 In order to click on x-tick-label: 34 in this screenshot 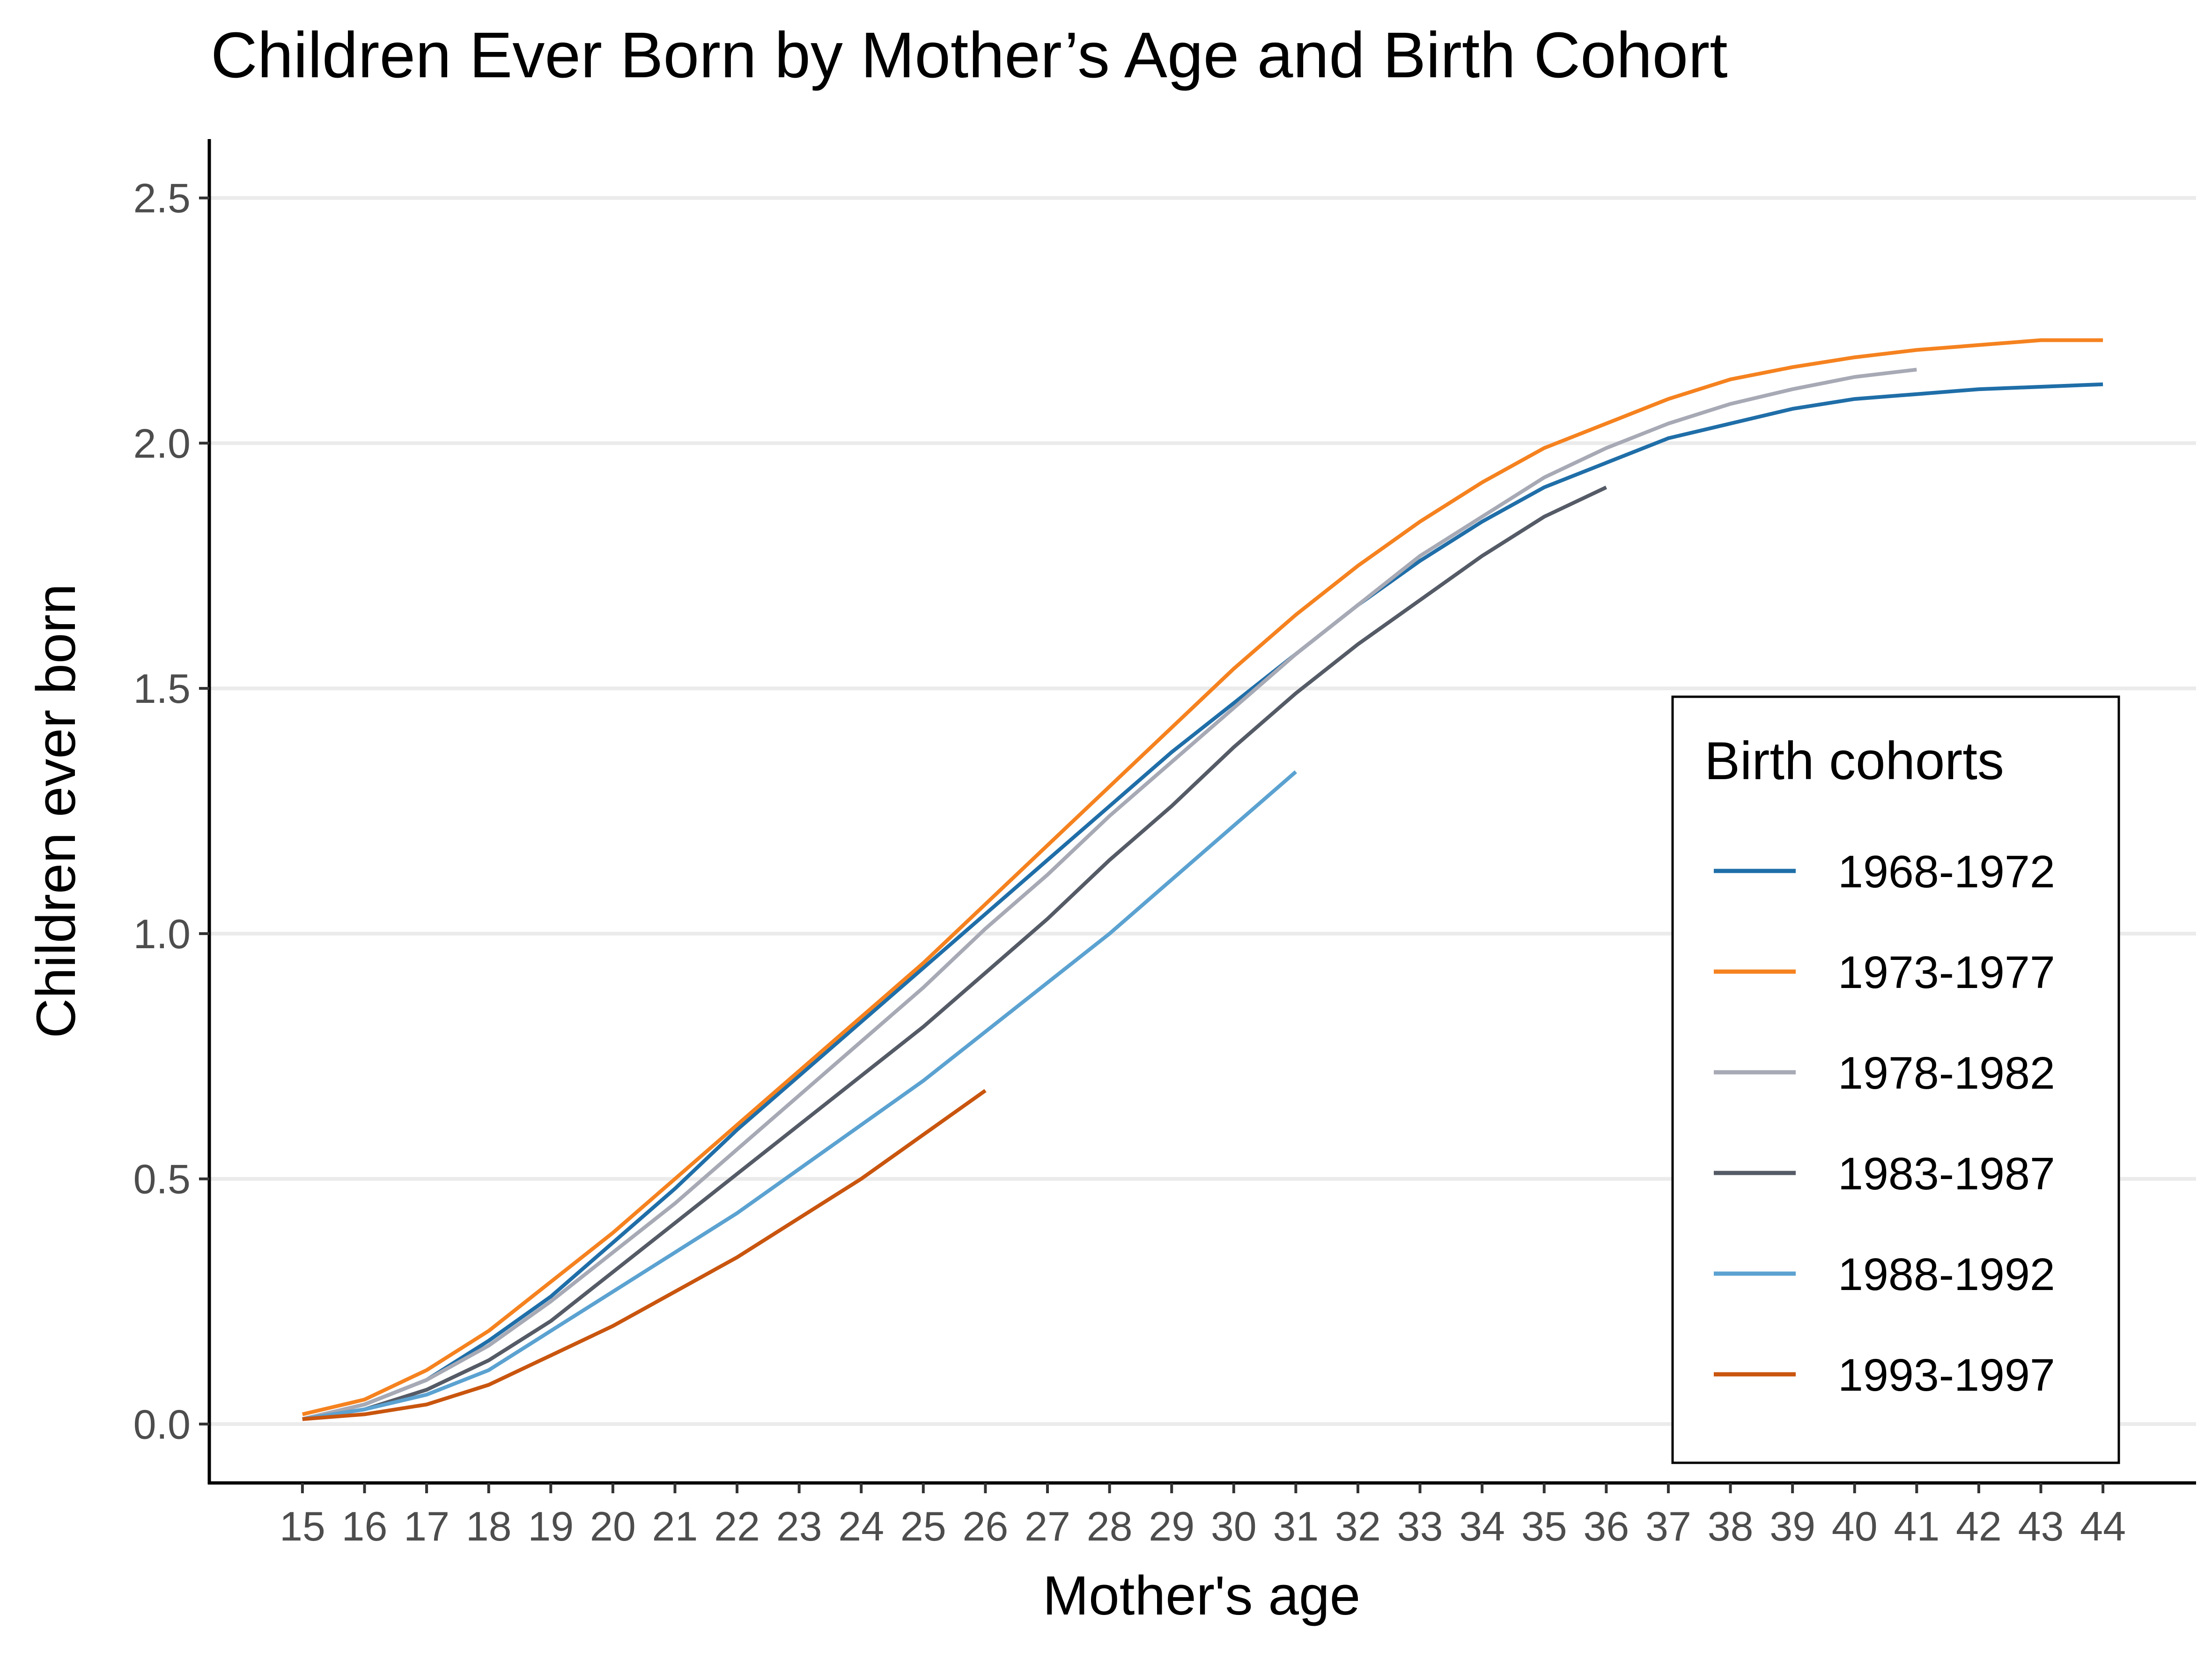, I will do `click(1482, 1526)`.